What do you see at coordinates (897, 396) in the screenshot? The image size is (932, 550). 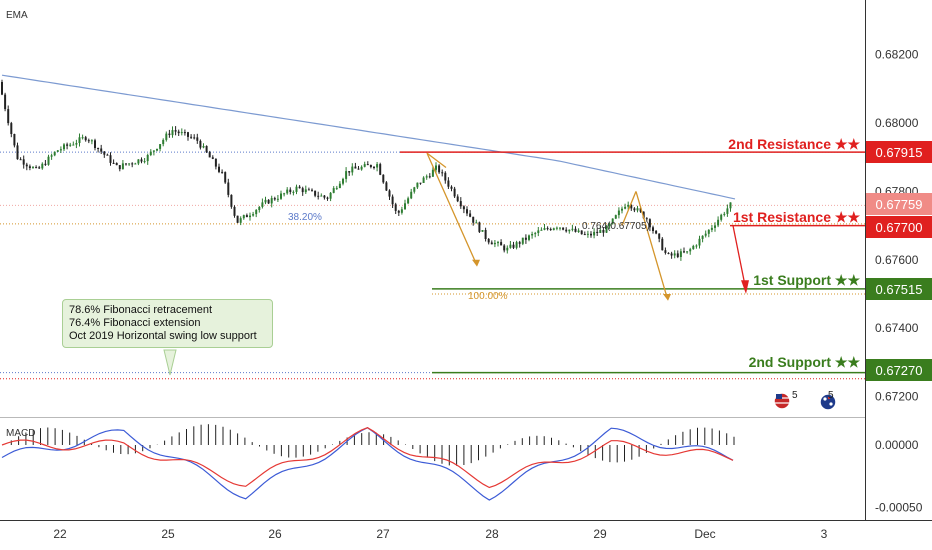 I see `y-tick-label: 0.67200` at bounding box center [897, 396].